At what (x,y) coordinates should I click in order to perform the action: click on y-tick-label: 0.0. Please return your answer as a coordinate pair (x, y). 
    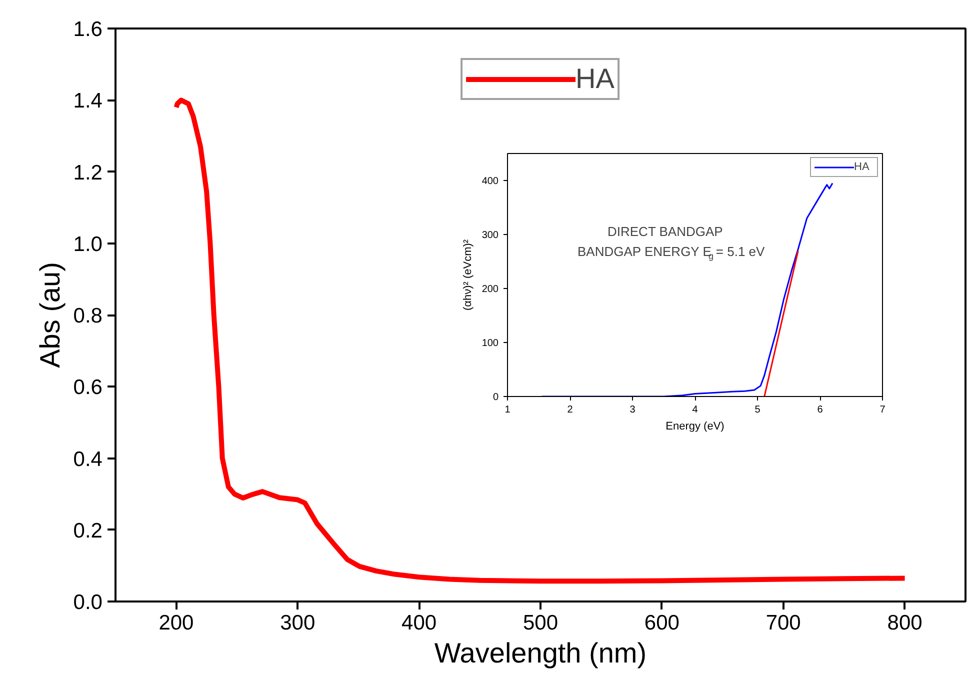
    Looking at the image, I should click on (88, 602).